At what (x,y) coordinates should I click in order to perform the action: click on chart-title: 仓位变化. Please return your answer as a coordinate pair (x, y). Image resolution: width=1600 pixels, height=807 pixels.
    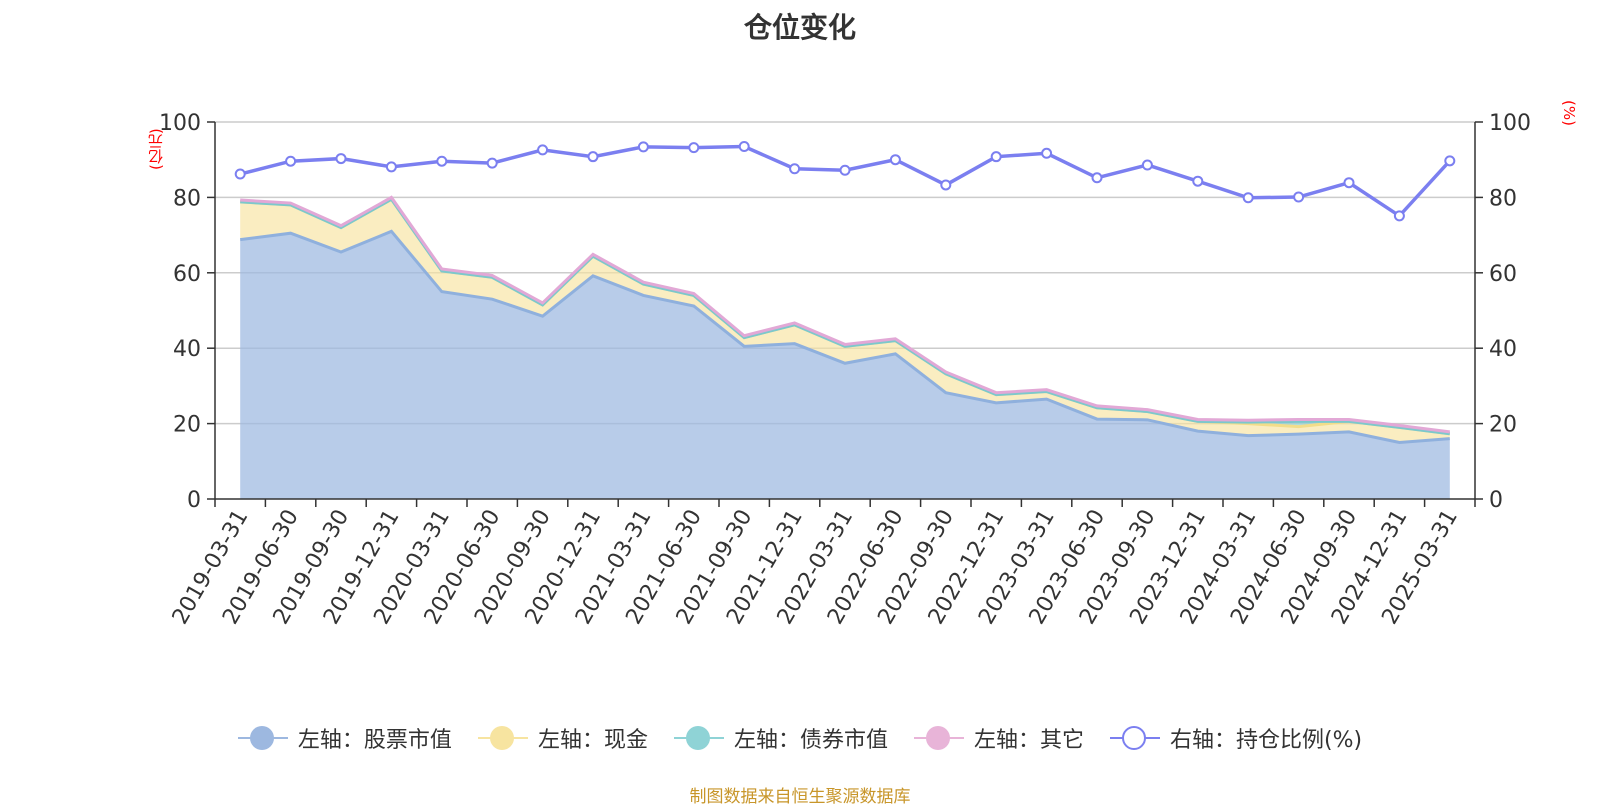
    Looking at the image, I should click on (799, 27).